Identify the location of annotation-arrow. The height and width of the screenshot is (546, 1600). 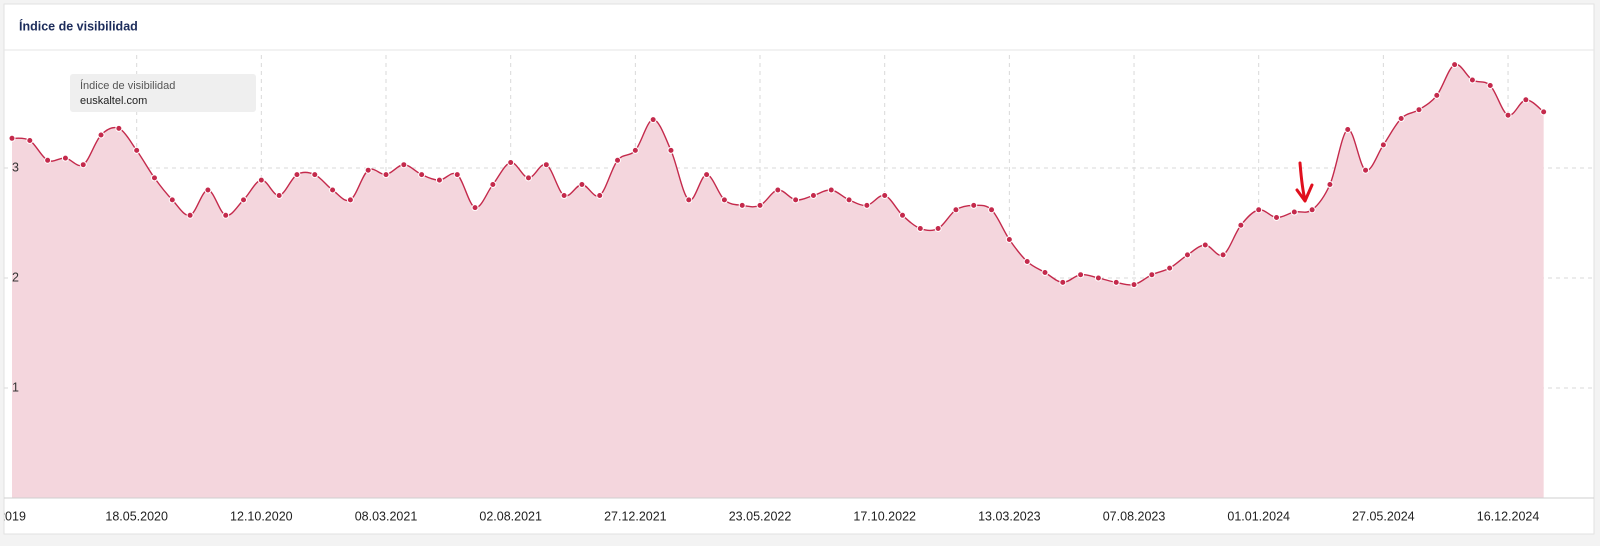
(1304, 182).